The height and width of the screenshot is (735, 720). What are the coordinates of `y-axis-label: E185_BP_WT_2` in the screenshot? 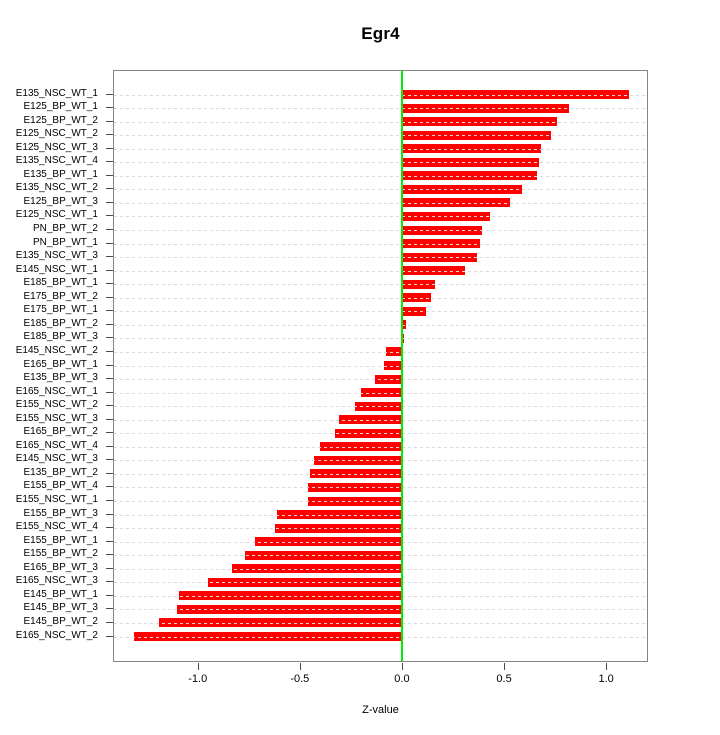 It's located at (61, 323).